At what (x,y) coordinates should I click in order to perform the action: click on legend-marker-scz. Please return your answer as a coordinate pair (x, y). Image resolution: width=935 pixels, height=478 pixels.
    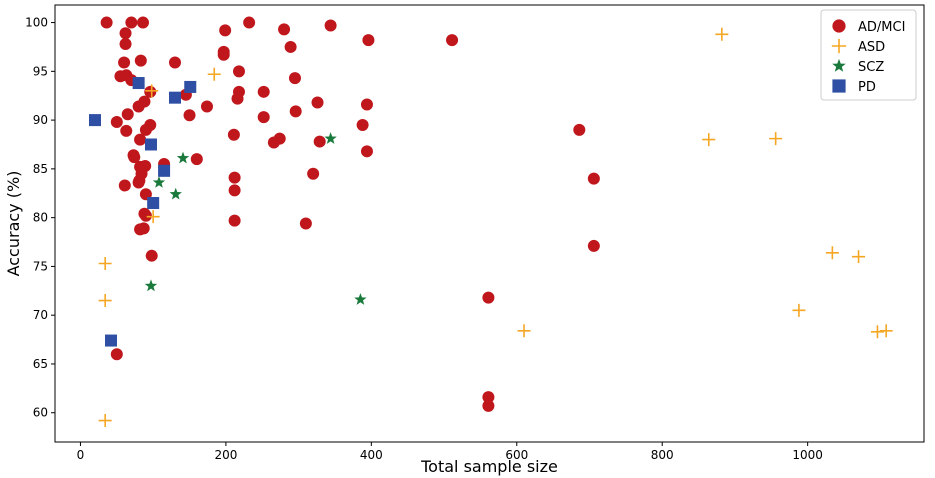
    Looking at the image, I should click on (839, 65).